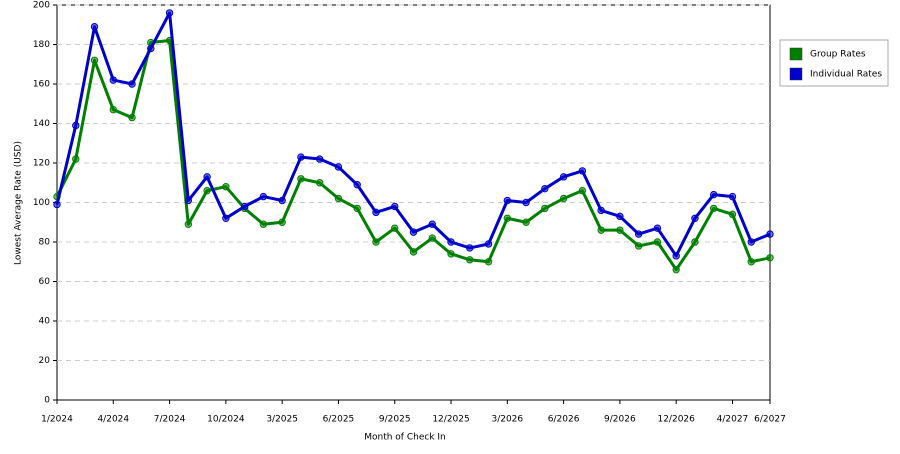 This screenshot has height=454, width=900. Describe the element at coordinates (41, 203) in the screenshot. I see `y-tick-label: 100` at that location.